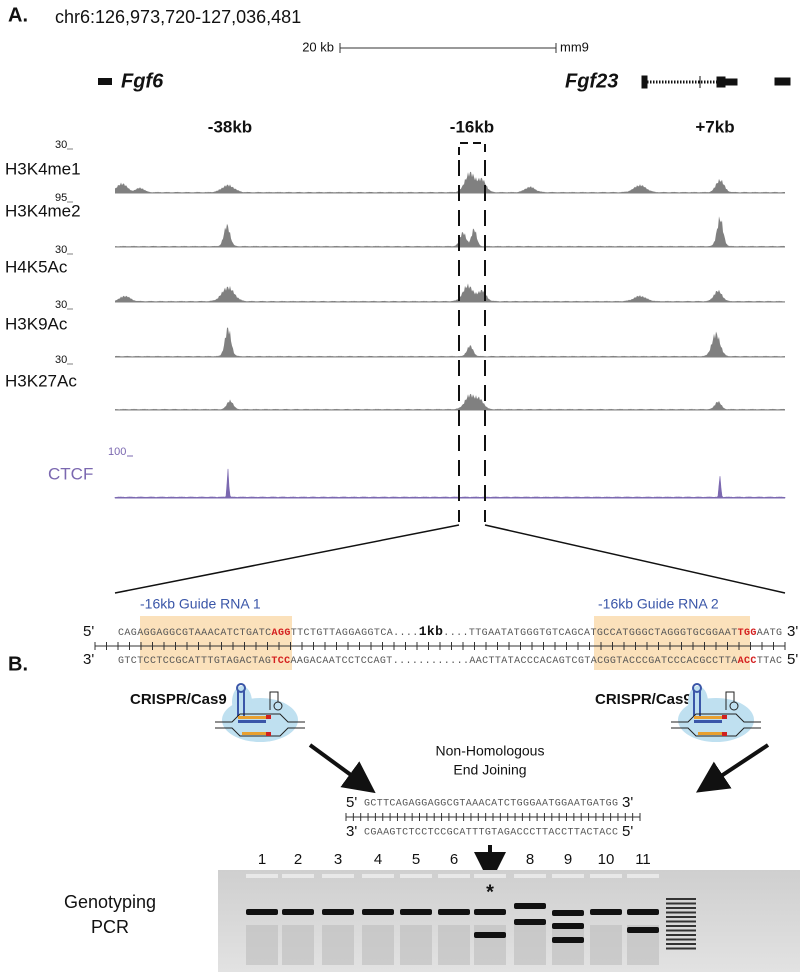 The width and height of the screenshot is (800, 972). Describe the element at coordinates (110, 927) in the screenshot. I see `assay-label: PCR` at that location.